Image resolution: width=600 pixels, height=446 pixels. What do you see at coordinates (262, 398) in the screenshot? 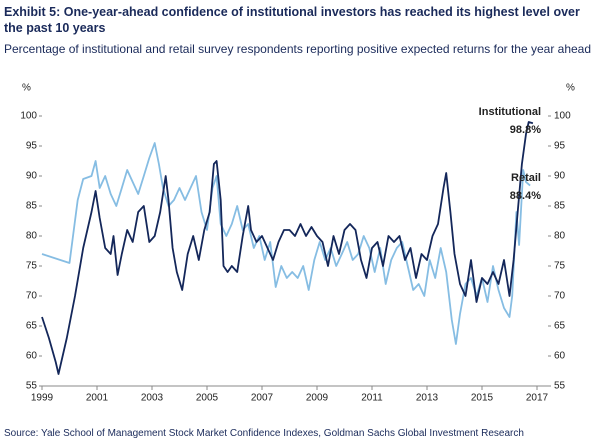
I see `x-tick-label: 2007` at bounding box center [262, 398].